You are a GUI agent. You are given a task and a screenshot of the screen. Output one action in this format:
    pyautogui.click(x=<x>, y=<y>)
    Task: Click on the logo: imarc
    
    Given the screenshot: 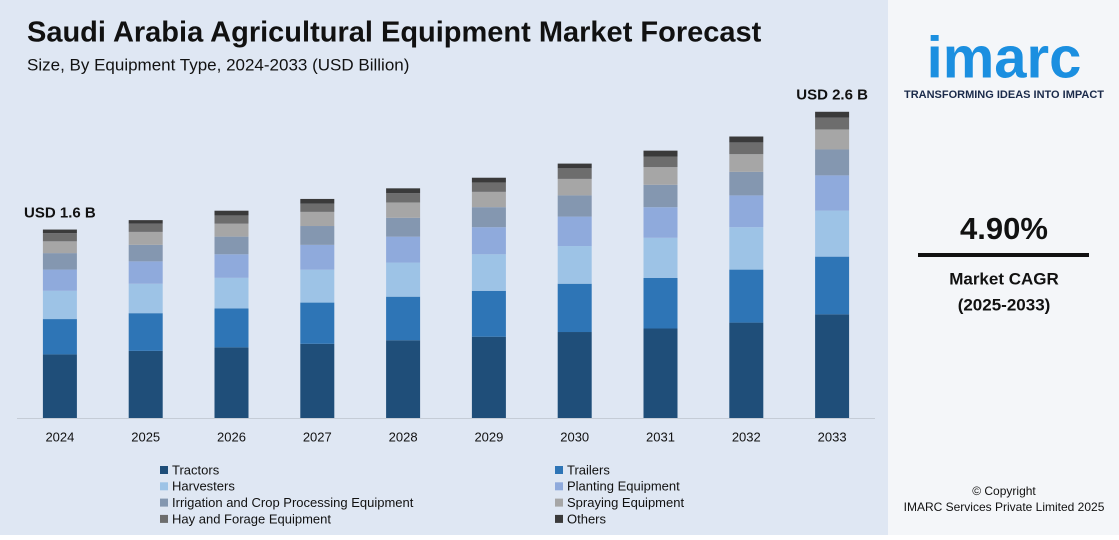 What is the action you would take?
    pyautogui.click(x=1004, y=57)
    